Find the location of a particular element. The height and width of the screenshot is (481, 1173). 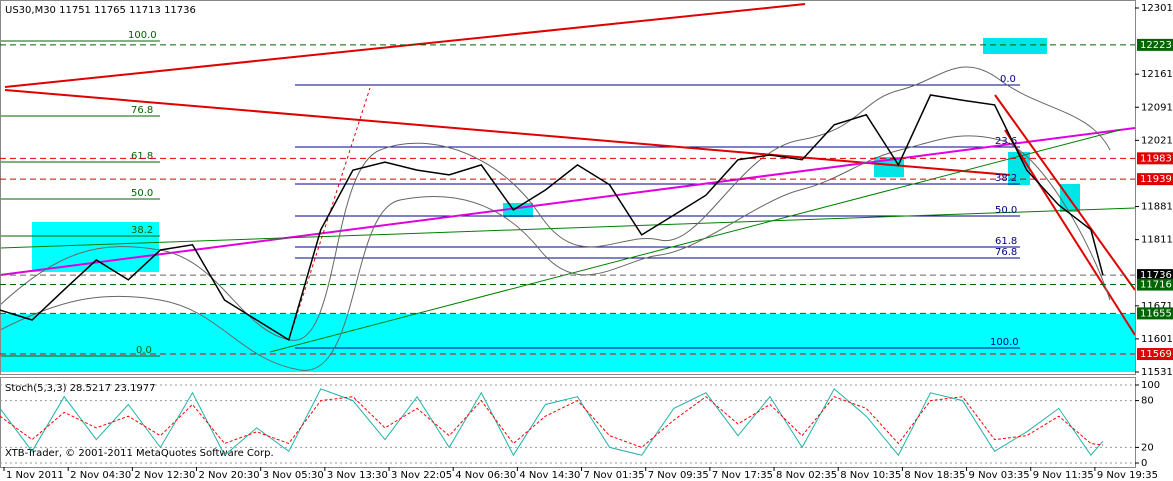

fib-left is located at coordinates (80, 198).